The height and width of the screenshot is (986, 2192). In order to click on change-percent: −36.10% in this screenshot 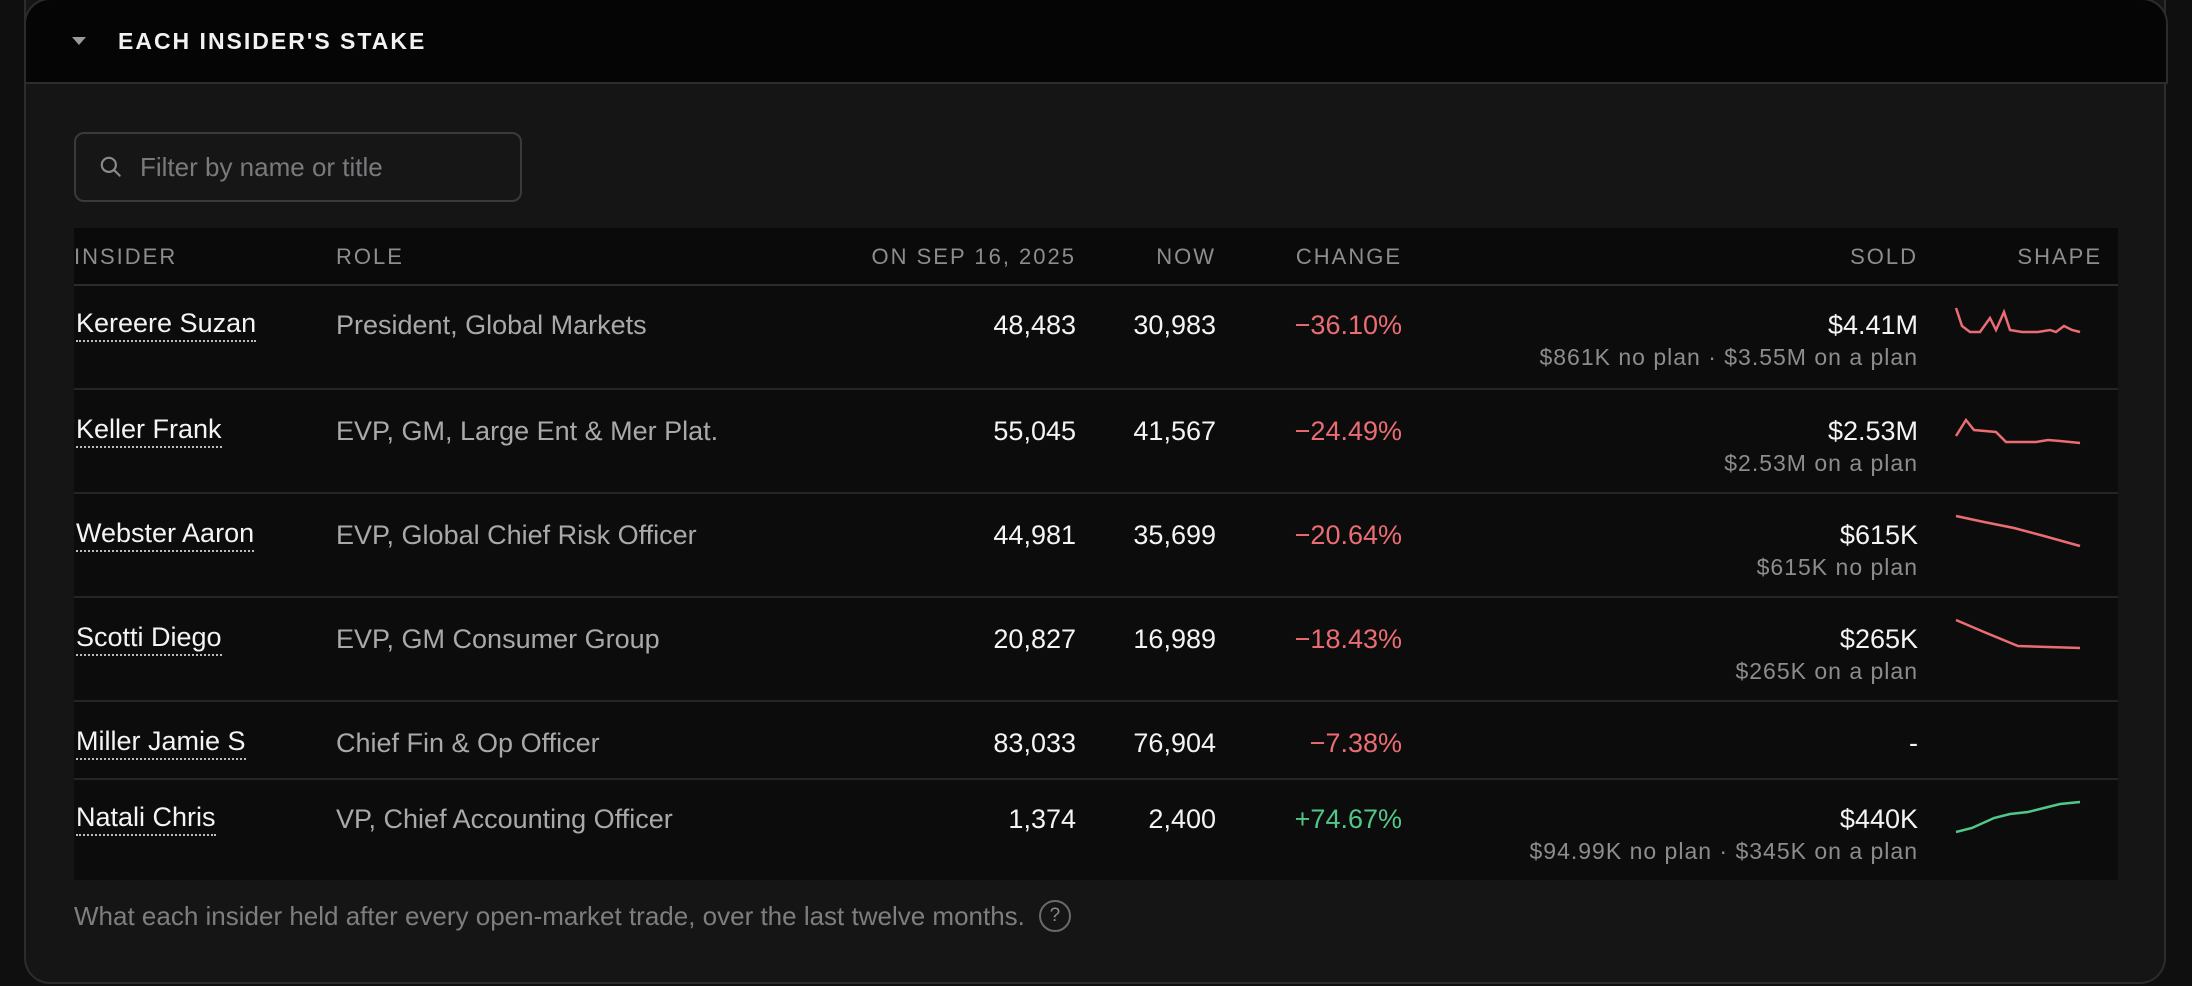, I will do `click(1348, 325)`.